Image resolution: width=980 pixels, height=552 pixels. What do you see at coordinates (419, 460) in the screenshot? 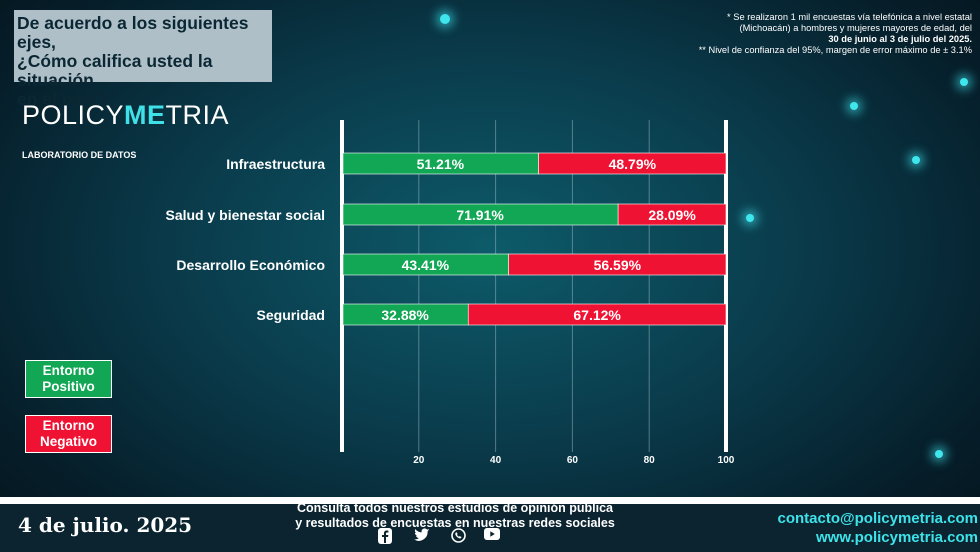
I see `x-tick-label: 20` at bounding box center [419, 460].